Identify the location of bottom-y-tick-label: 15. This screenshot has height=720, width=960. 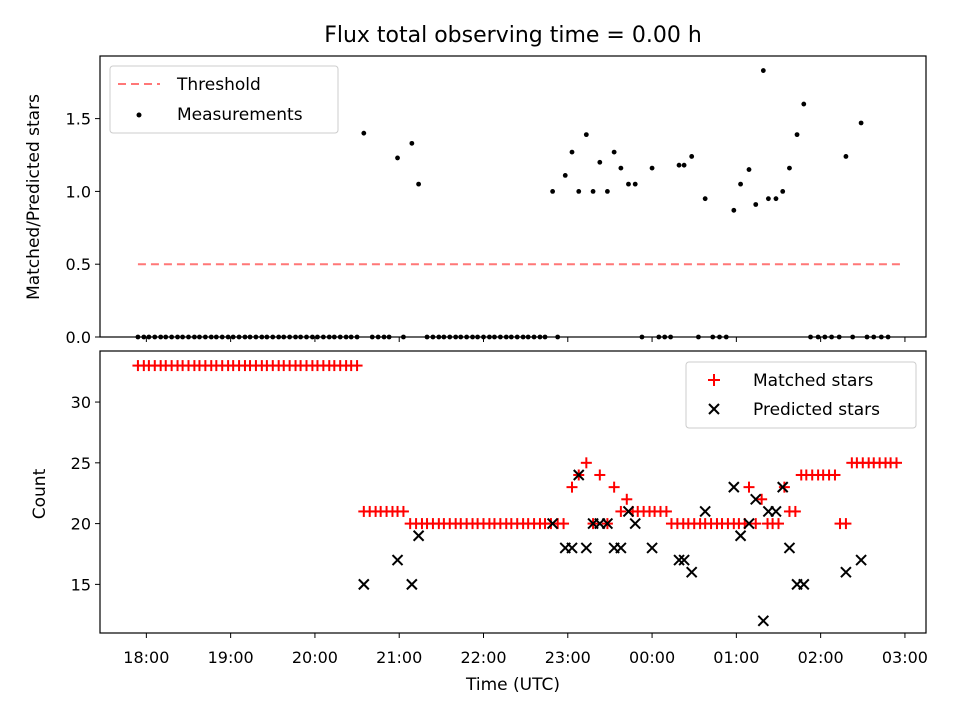
(81, 584).